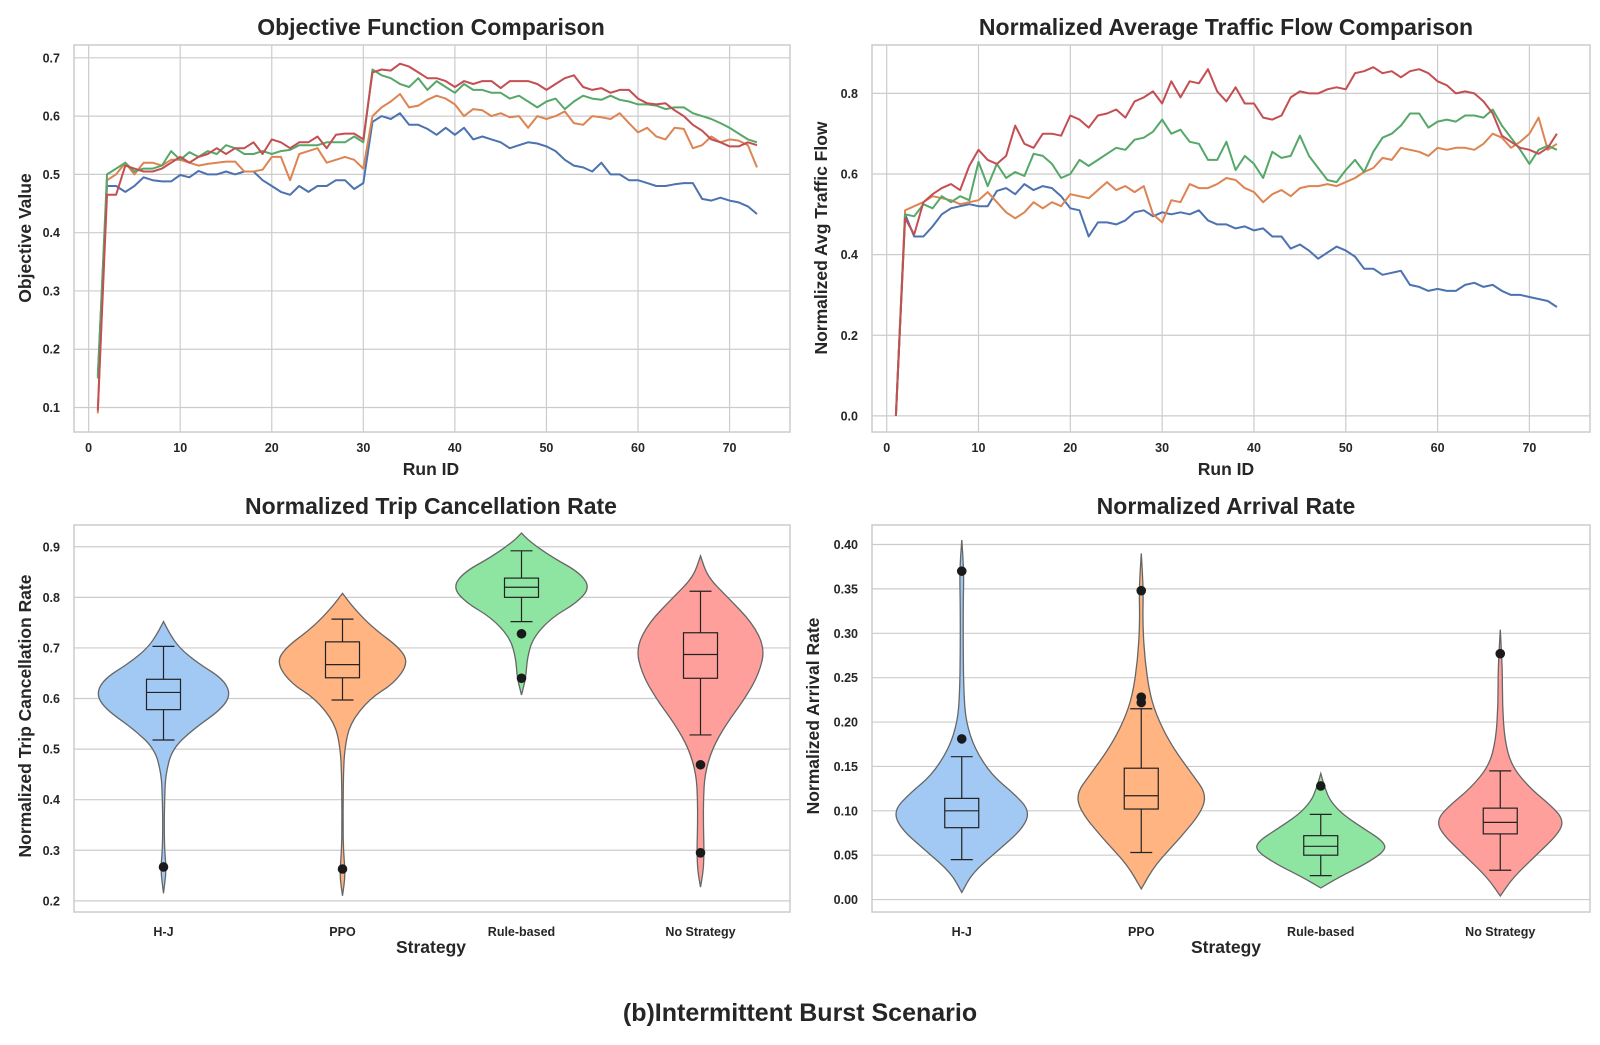 The image size is (1600, 1045). I want to click on traffic-flow-x-axis-label: Run ID, so click(1226, 469).